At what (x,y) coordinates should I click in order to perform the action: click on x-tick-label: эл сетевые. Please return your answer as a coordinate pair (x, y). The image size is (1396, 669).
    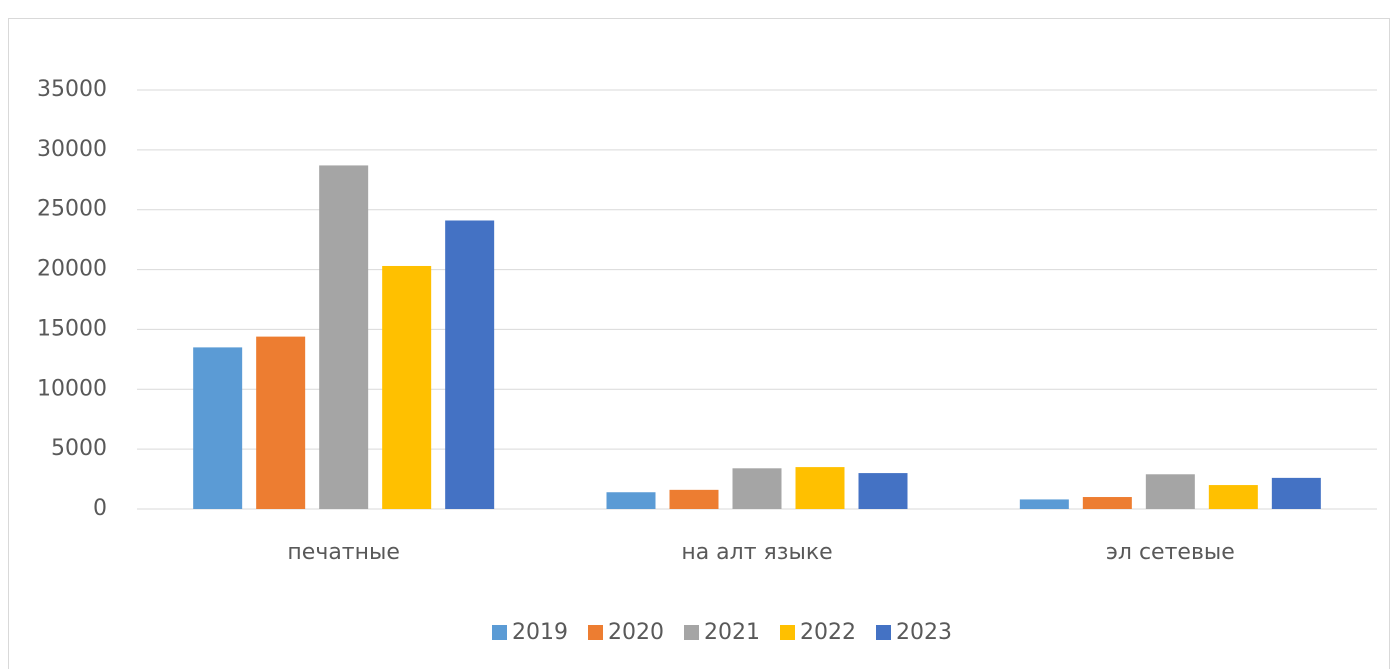
    Looking at the image, I should click on (1170, 552).